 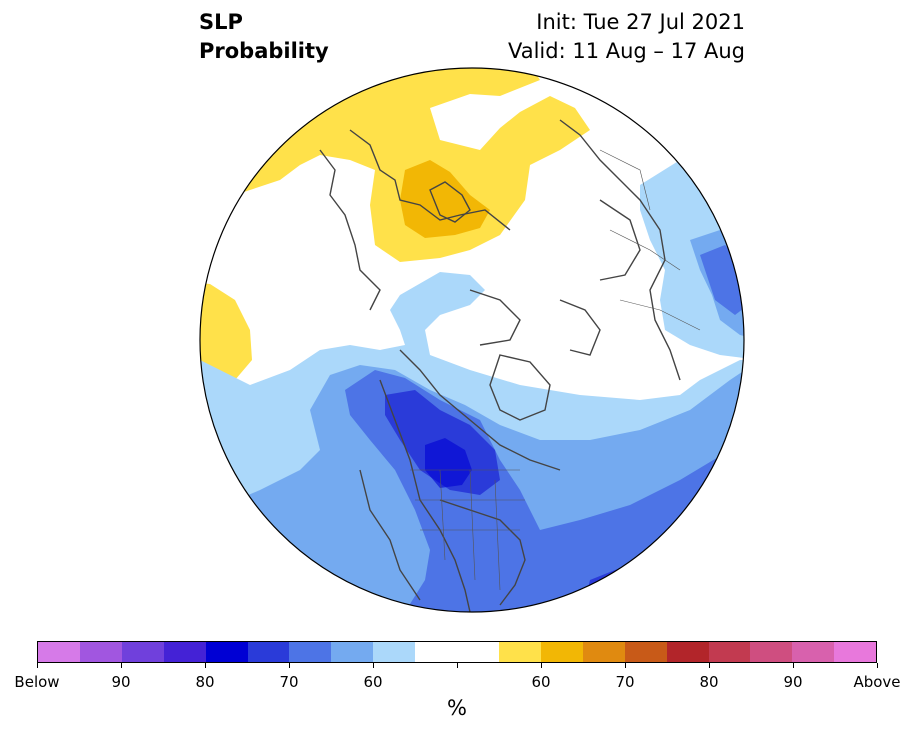 What do you see at coordinates (445, 199) in the screenshot?
I see `above-normal-core` at bounding box center [445, 199].